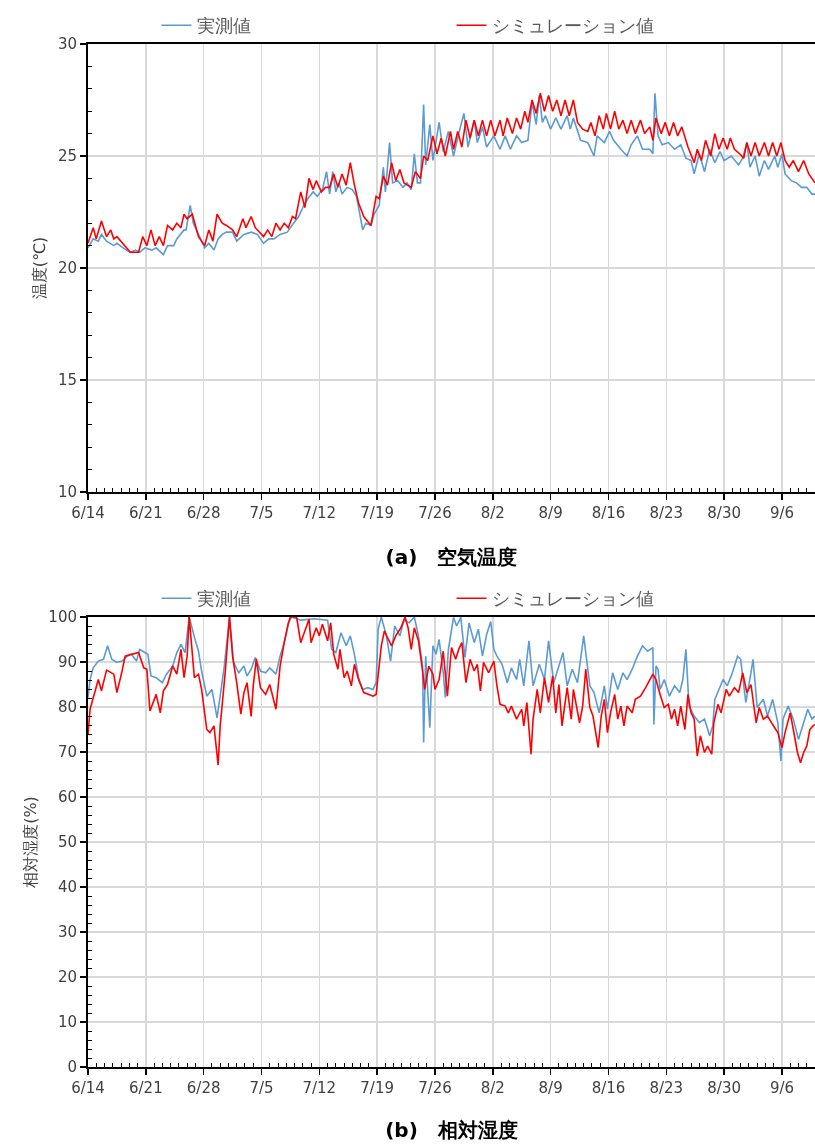  I want to click on y-tick-label: 50, so click(67, 842).